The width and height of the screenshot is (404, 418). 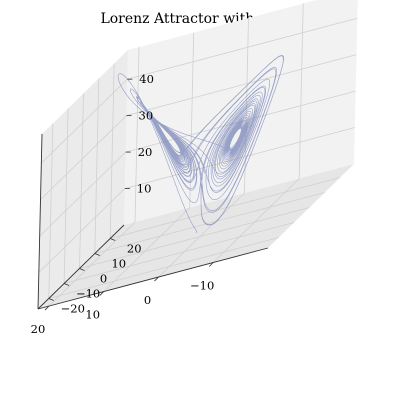 I want to click on x-tick-label: 10, so click(x=92, y=315).